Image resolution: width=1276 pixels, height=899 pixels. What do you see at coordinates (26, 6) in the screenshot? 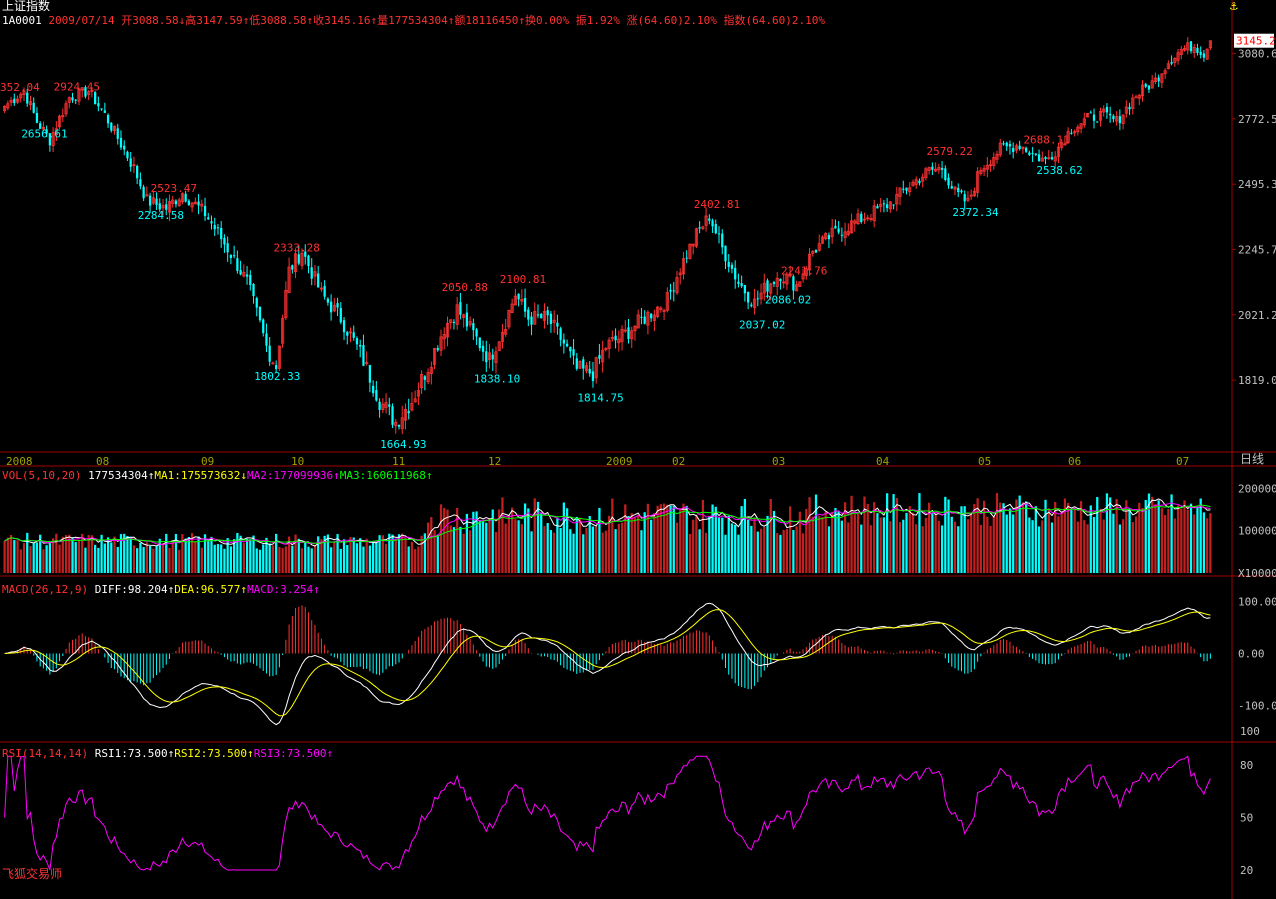
I see `index-title: 上证指数` at bounding box center [26, 6].